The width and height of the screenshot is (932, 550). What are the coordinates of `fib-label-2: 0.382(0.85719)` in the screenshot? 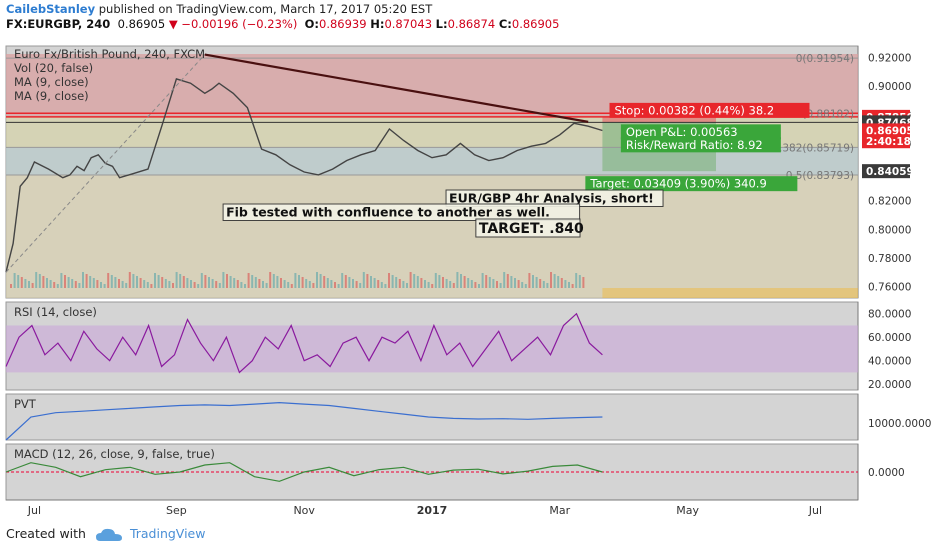 It's located at (813, 148).